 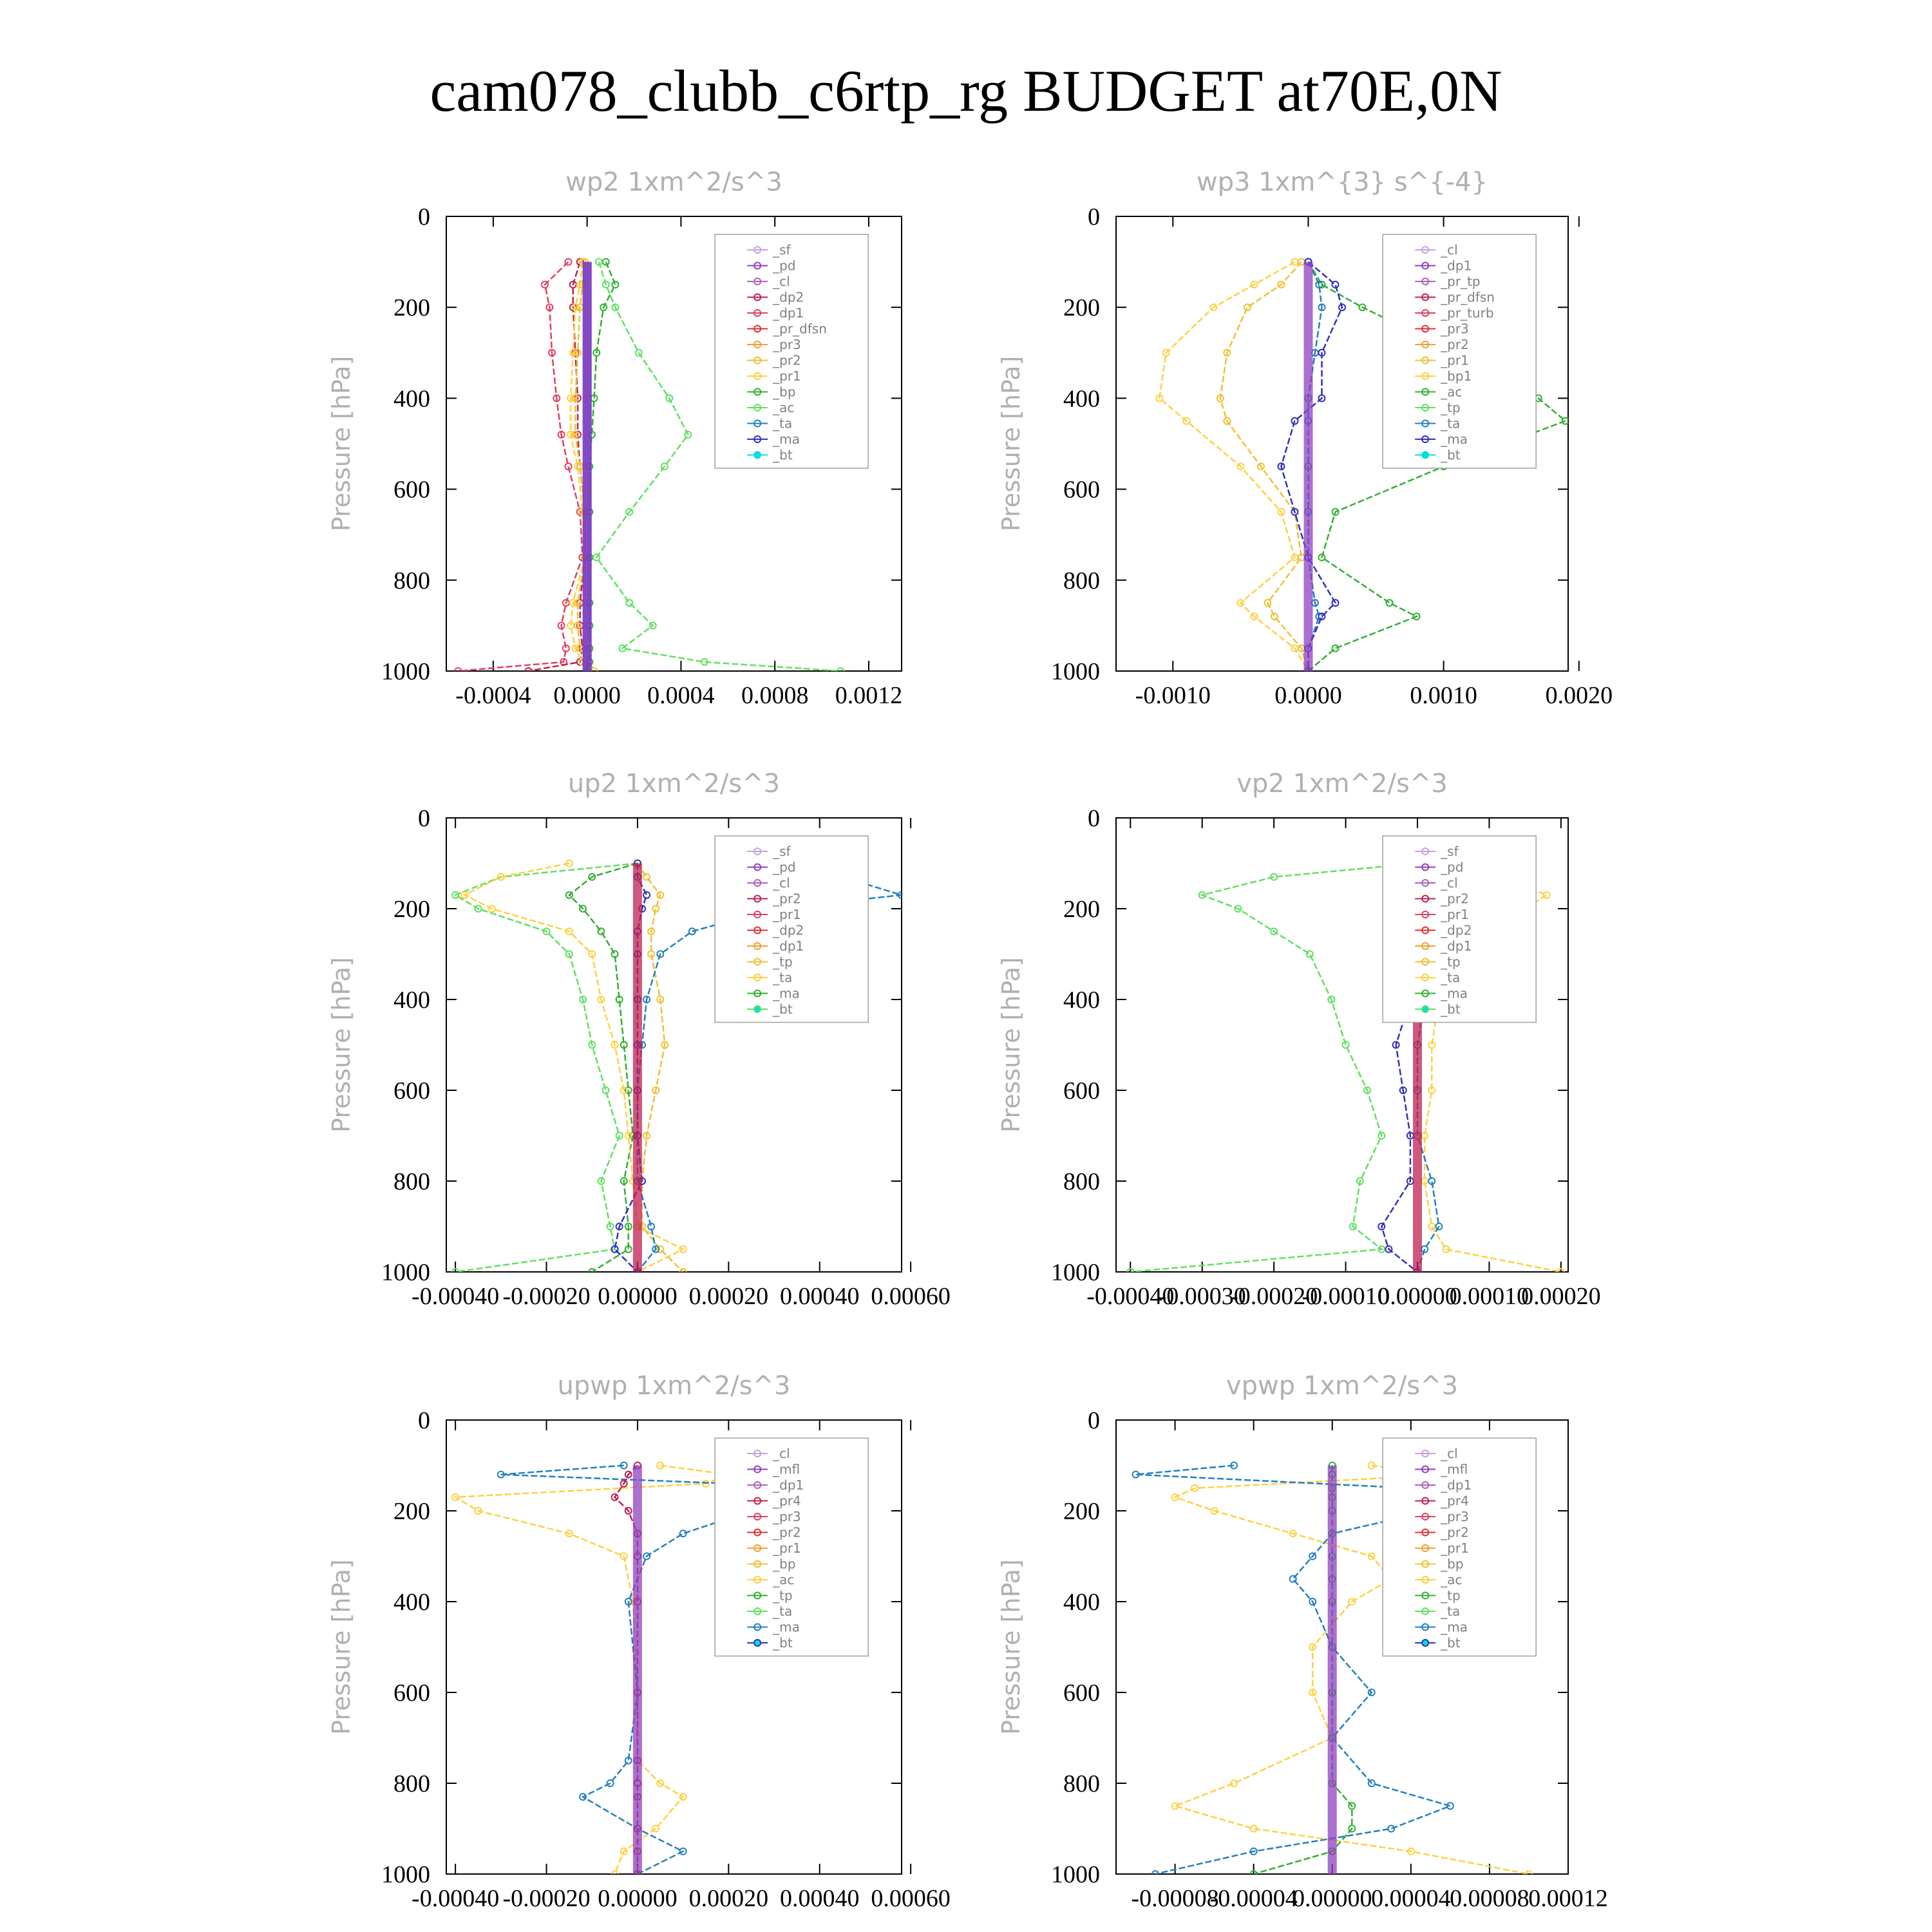 What do you see at coordinates (637, 1898) in the screenshot?
I see `x-tick-label: 0.00000` at bounding box center [637, 1898].